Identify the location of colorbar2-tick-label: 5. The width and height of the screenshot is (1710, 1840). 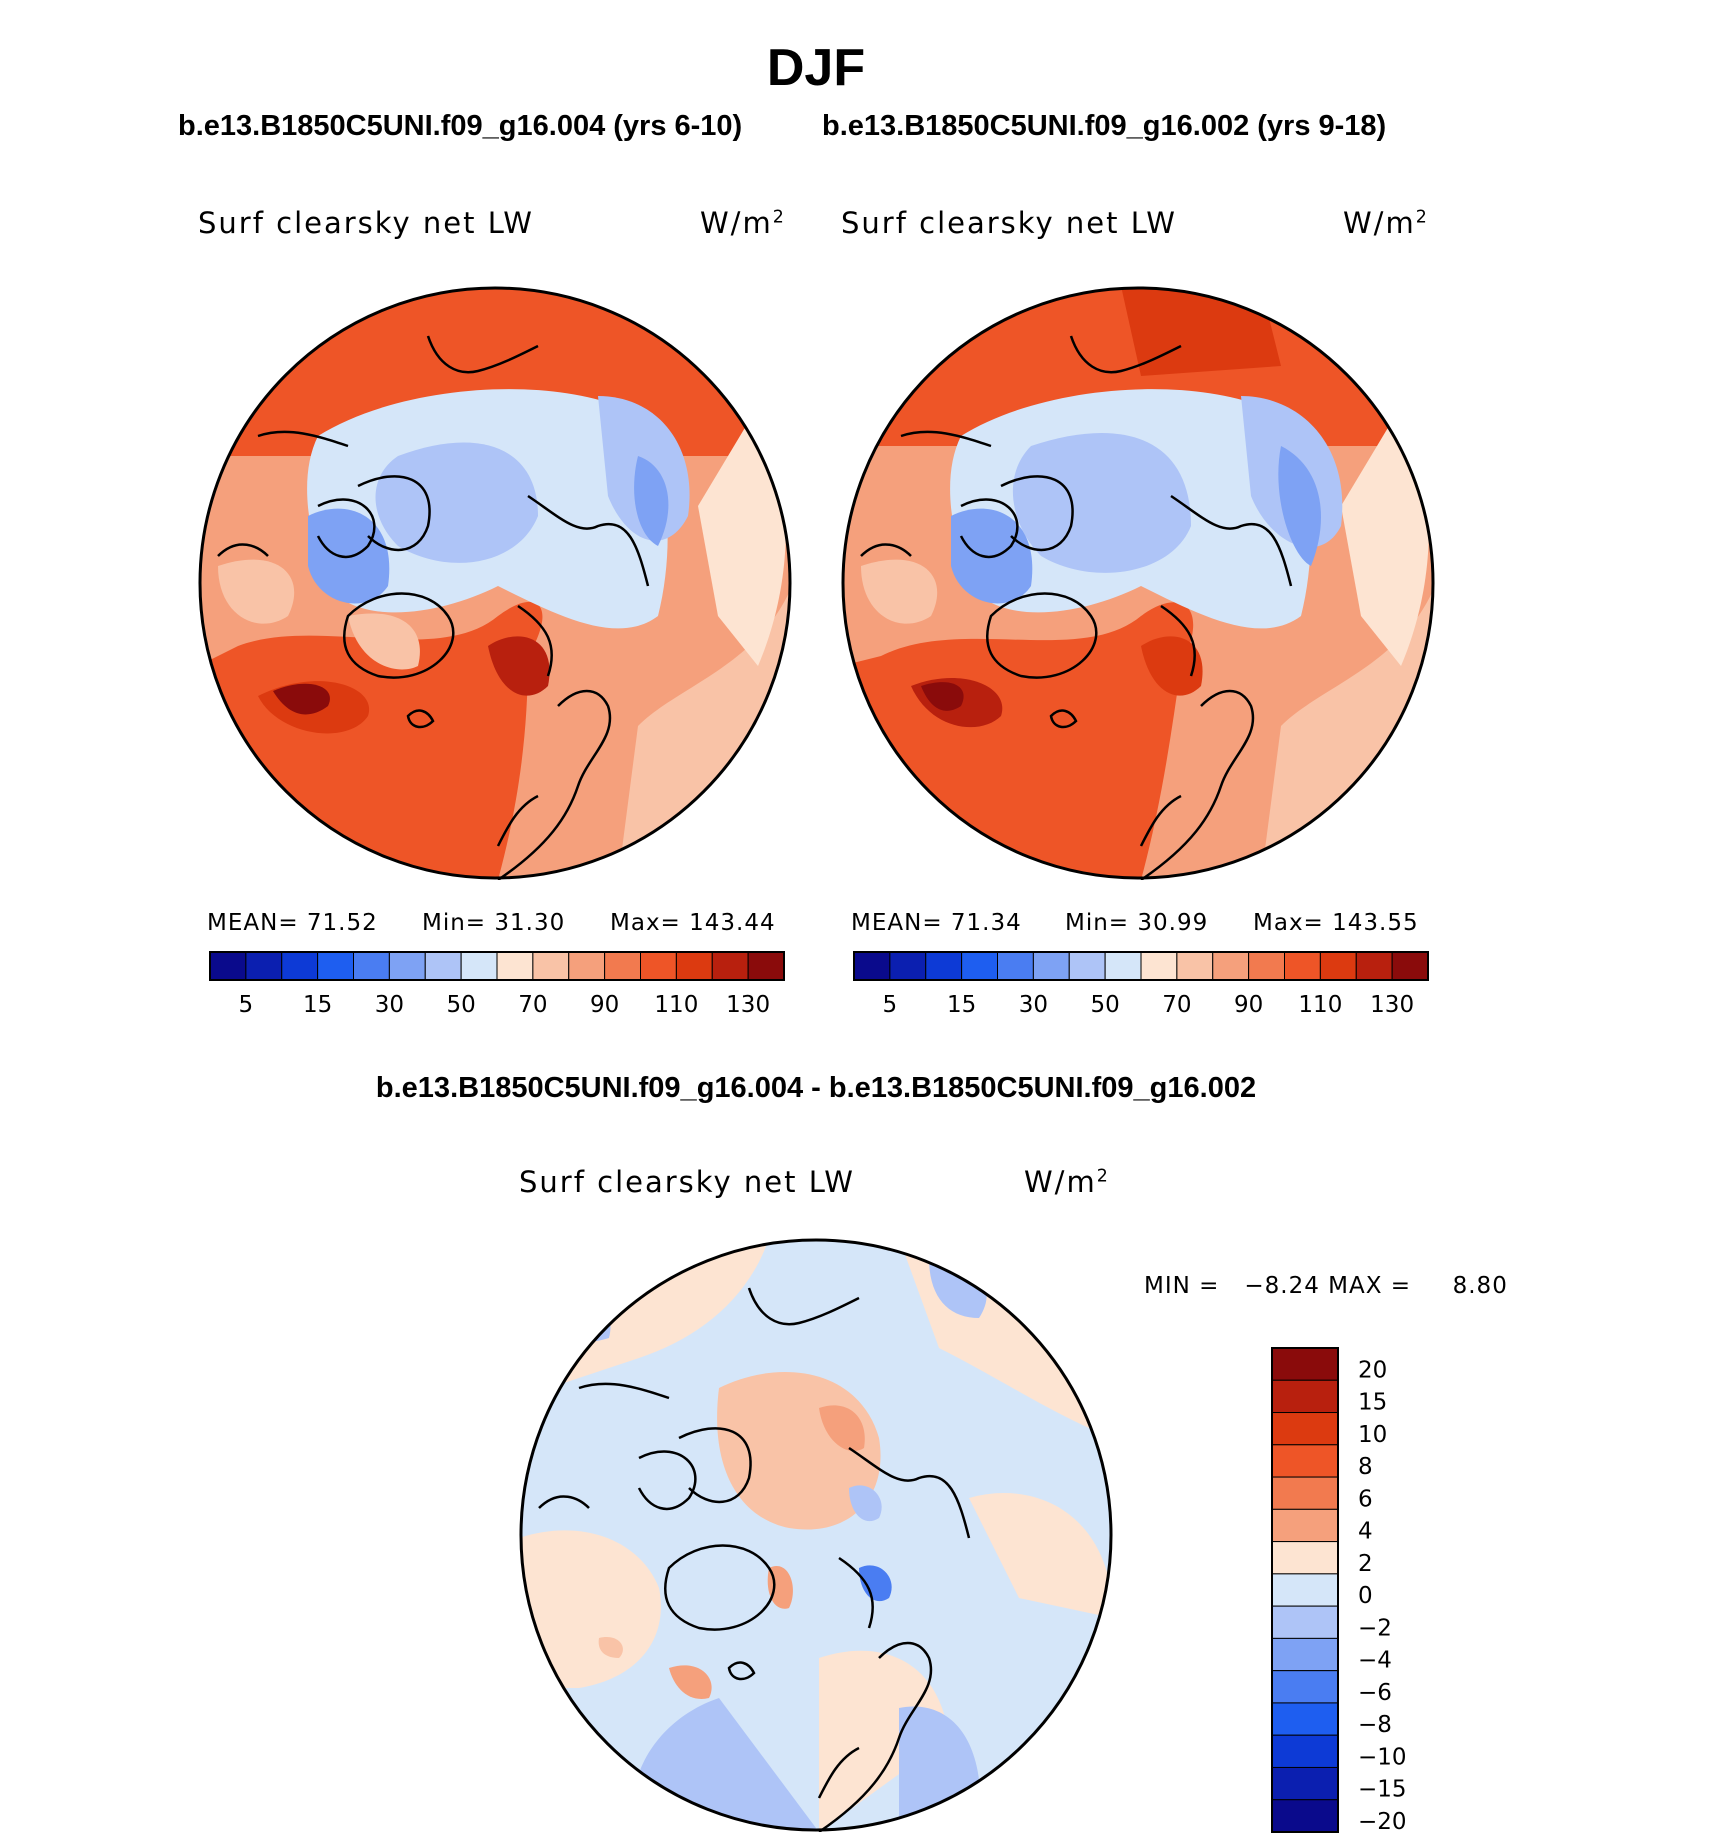
(890, 1005).